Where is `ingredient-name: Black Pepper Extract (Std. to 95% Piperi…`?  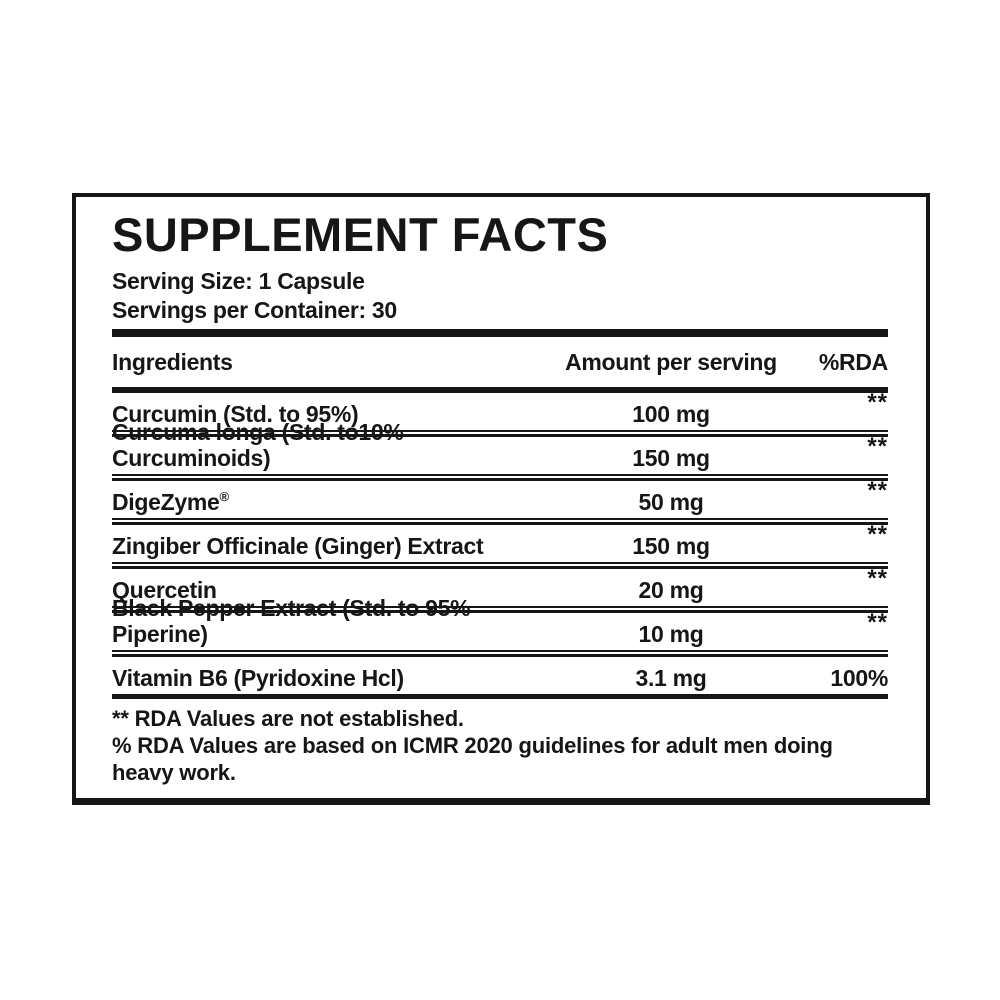 ingredient-name: Black Pepper Extract (Std. to 95% Piperi… is located at coordinates (291, 621).